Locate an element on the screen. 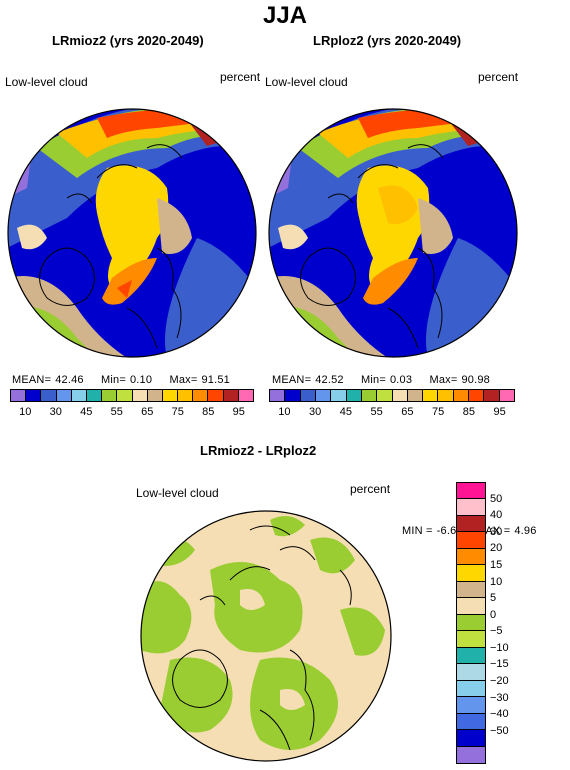 The image size is (570, 770). colorbar-label: 50 is located at coordinates (496, 498).